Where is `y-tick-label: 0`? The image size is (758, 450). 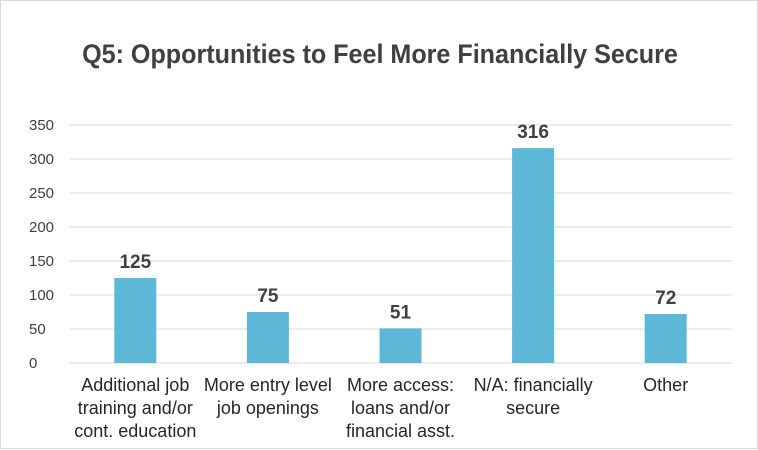
y-tick-label: 0 is located at coordinates (33, 363).